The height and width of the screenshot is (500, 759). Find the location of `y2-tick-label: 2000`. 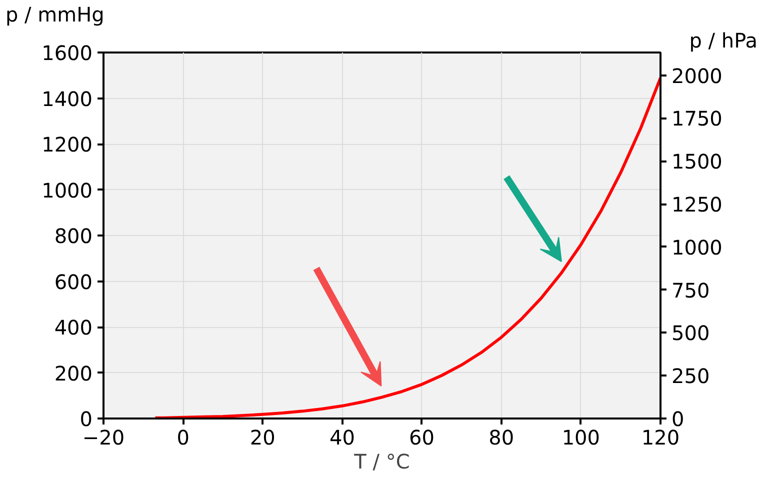

y2-tick-label: 2000 is located at coordinates (697, 76).